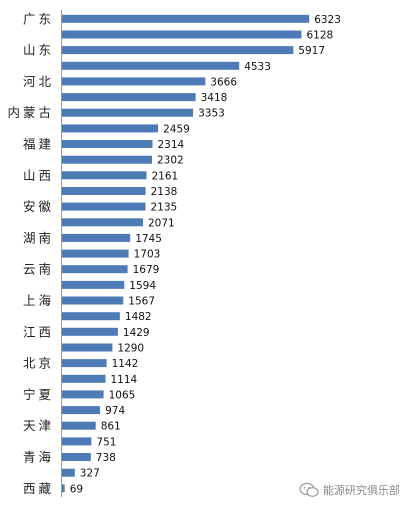 This screenshot has height=506, width=404. What do you see at coordinates (38, 331) in the screenshot?
I see `category-label: 江西` at bounding box center [38, 331].